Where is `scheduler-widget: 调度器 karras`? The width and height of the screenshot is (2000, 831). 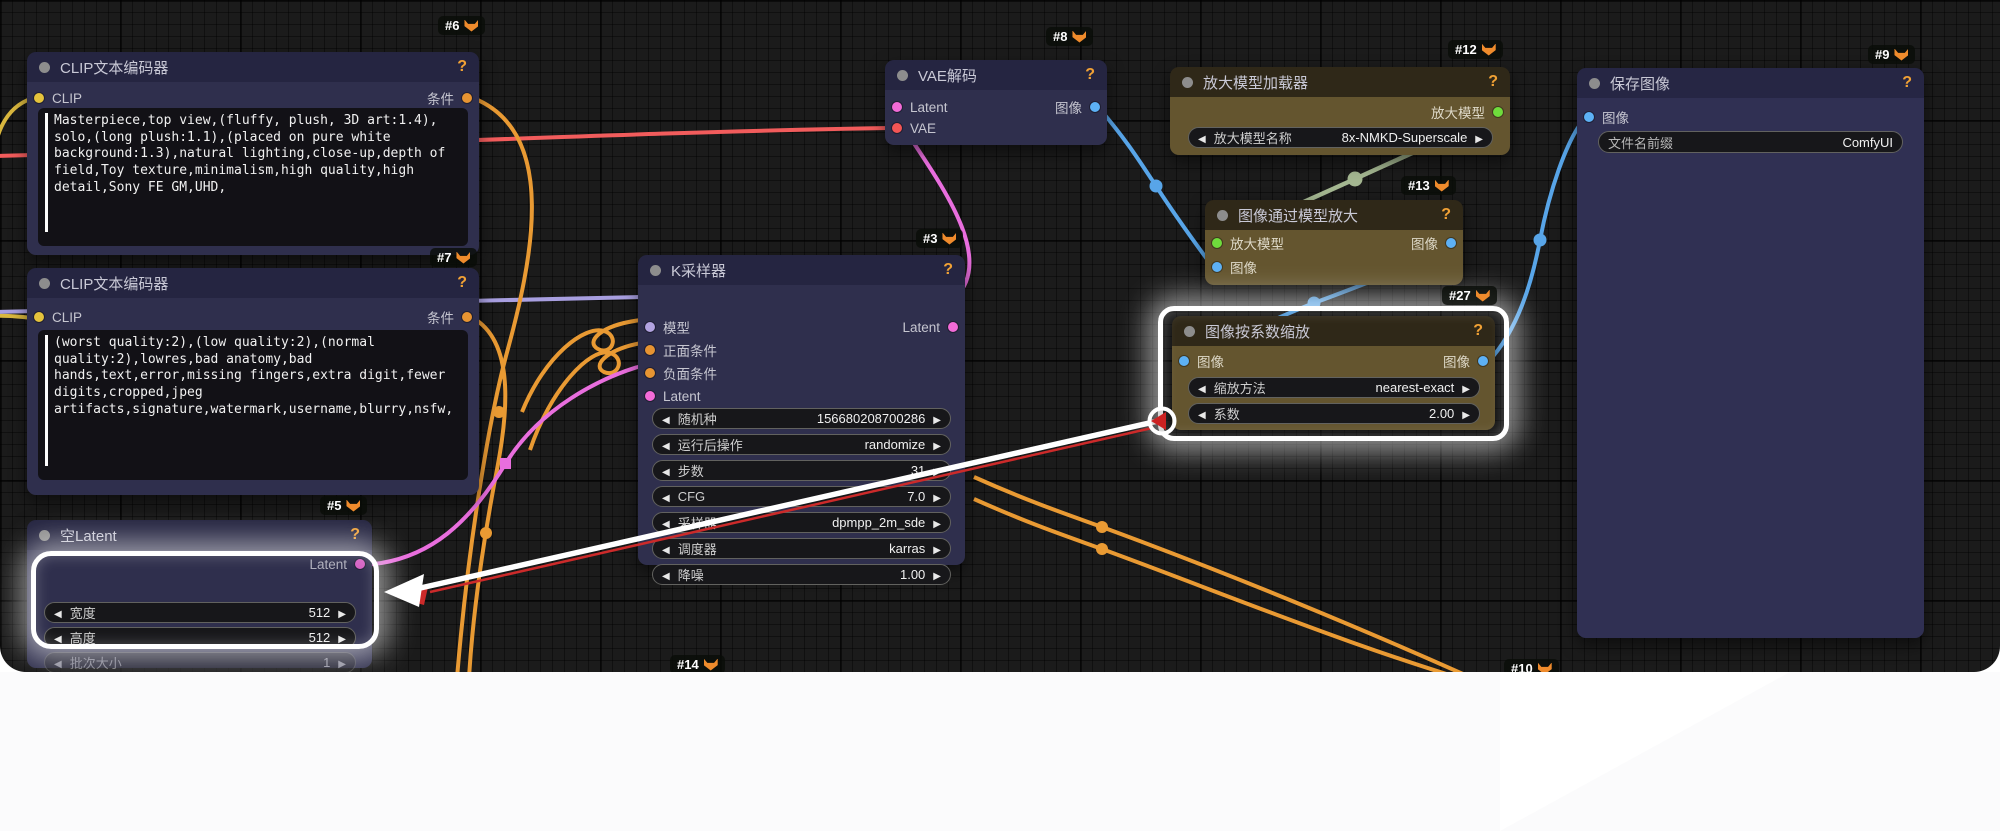
scheduler-widget: 调度器 karras is located at coordinates (801, 548).